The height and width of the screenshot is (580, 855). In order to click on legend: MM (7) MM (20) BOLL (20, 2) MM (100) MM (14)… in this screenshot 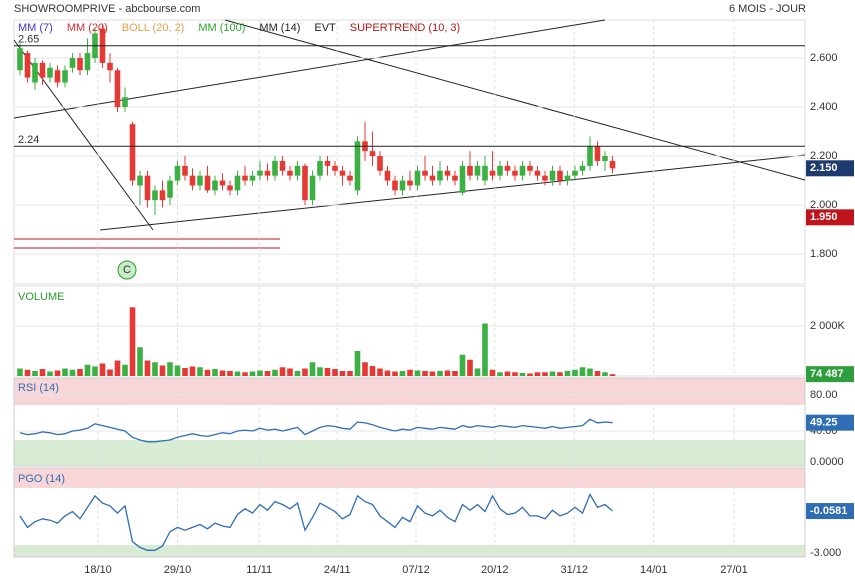, I will do `click(239, 28)`.